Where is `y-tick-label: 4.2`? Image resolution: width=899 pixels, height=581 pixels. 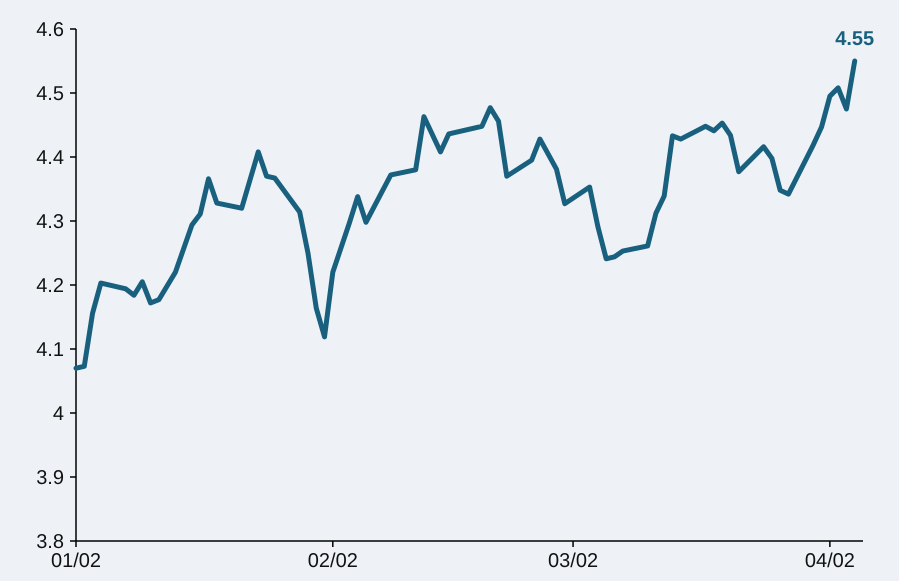 y-tick-label: 4.2 is located at coordinates (50, 286).